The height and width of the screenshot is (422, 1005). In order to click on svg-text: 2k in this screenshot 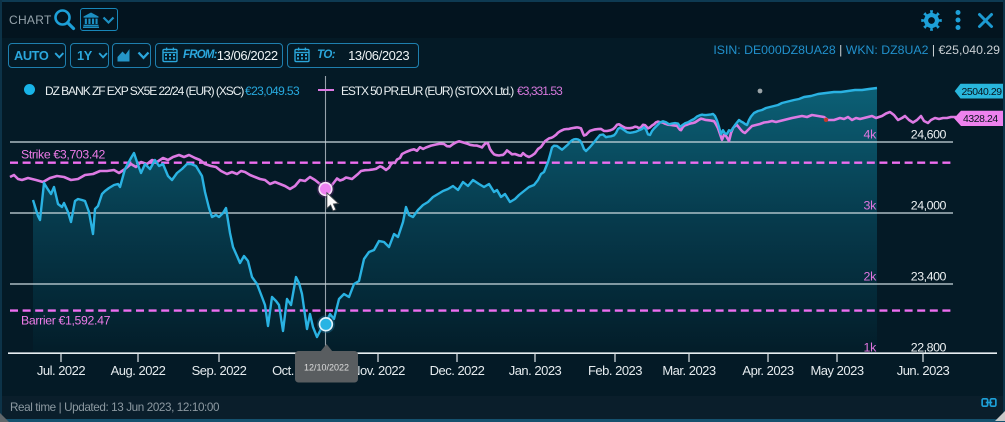, I will do `click(871, 277)`.